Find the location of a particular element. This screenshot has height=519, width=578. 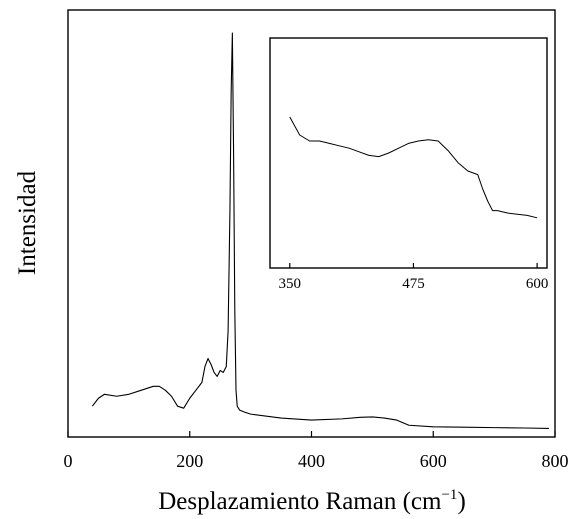

inset-x-tick-label: 600 is located at coordinates (537, 284).